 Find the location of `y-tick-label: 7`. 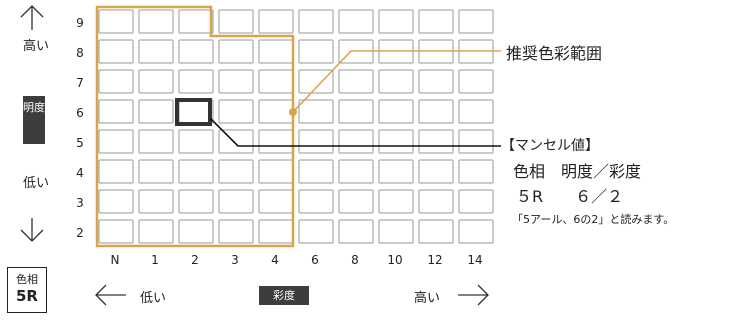

y-tick-label: 7 is located at coordinates (80, 83).